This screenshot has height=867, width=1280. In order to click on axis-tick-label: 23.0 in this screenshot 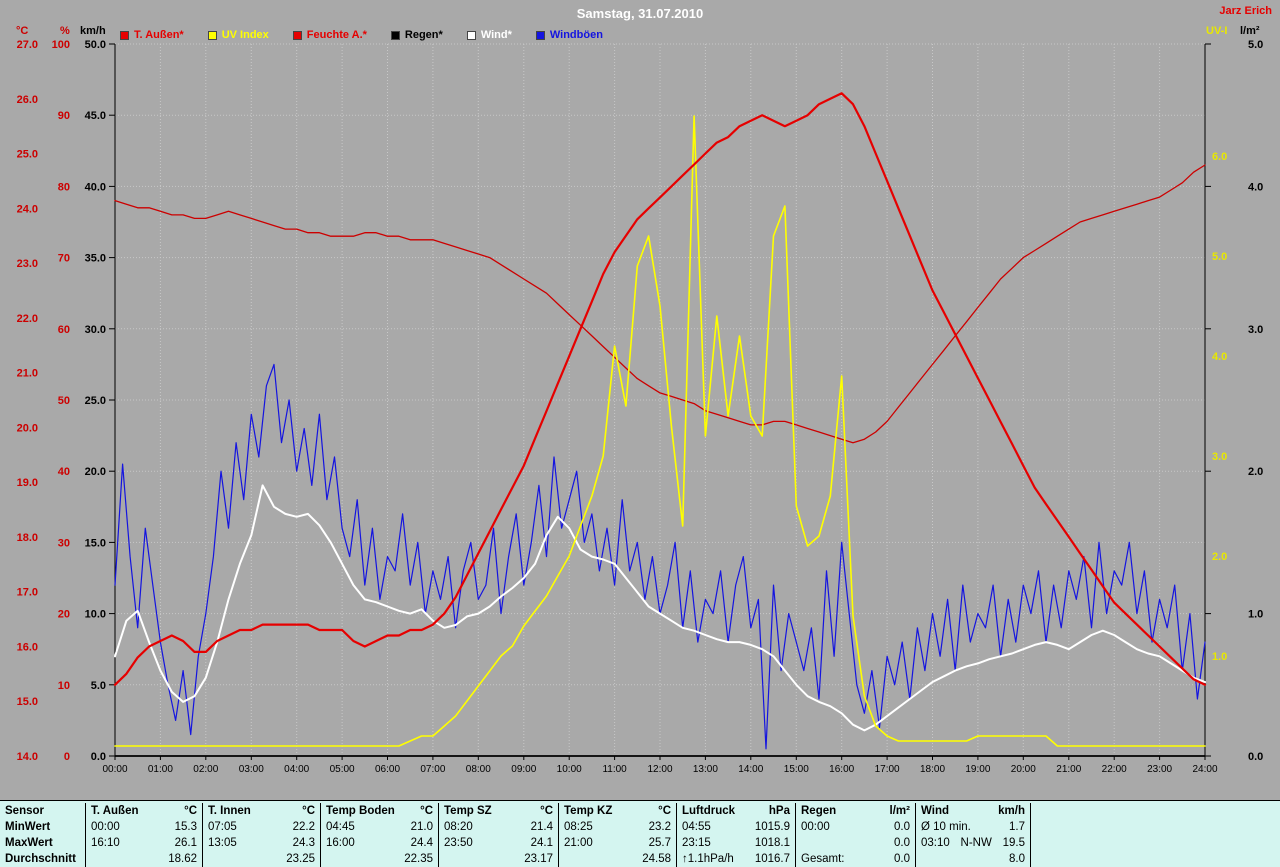, I will do `click(27, 264)`.